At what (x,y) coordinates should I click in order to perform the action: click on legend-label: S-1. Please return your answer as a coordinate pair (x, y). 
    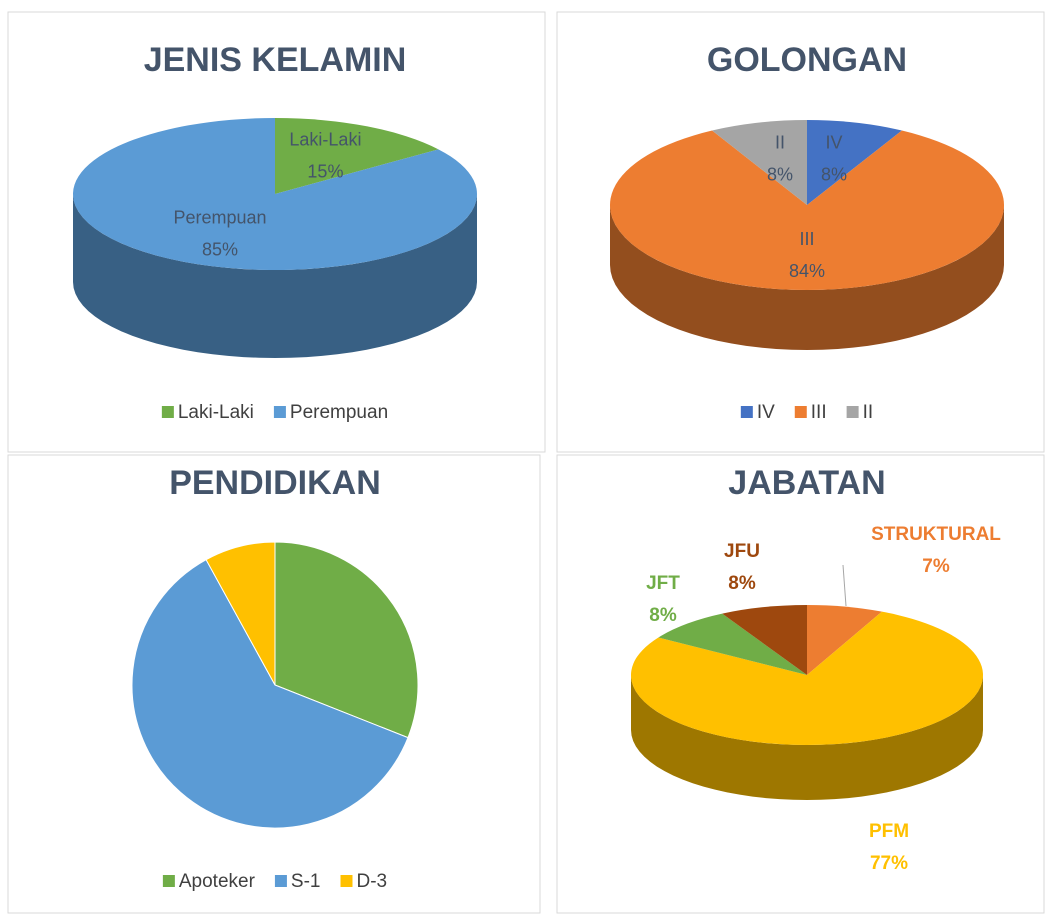
    Looking at the image, I should click on (306, 881).